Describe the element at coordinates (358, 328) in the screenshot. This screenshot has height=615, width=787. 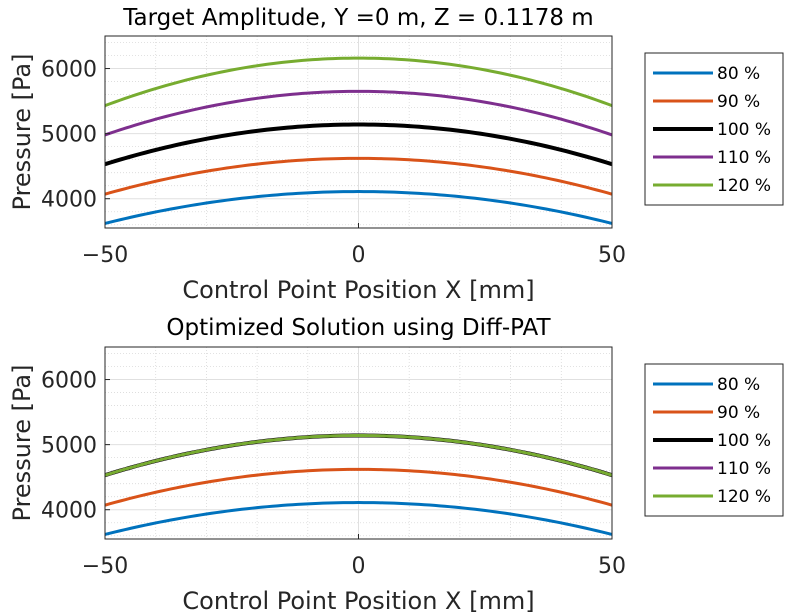
I see `chart-title: Optimized Solution using Diff-PAT` at that location.